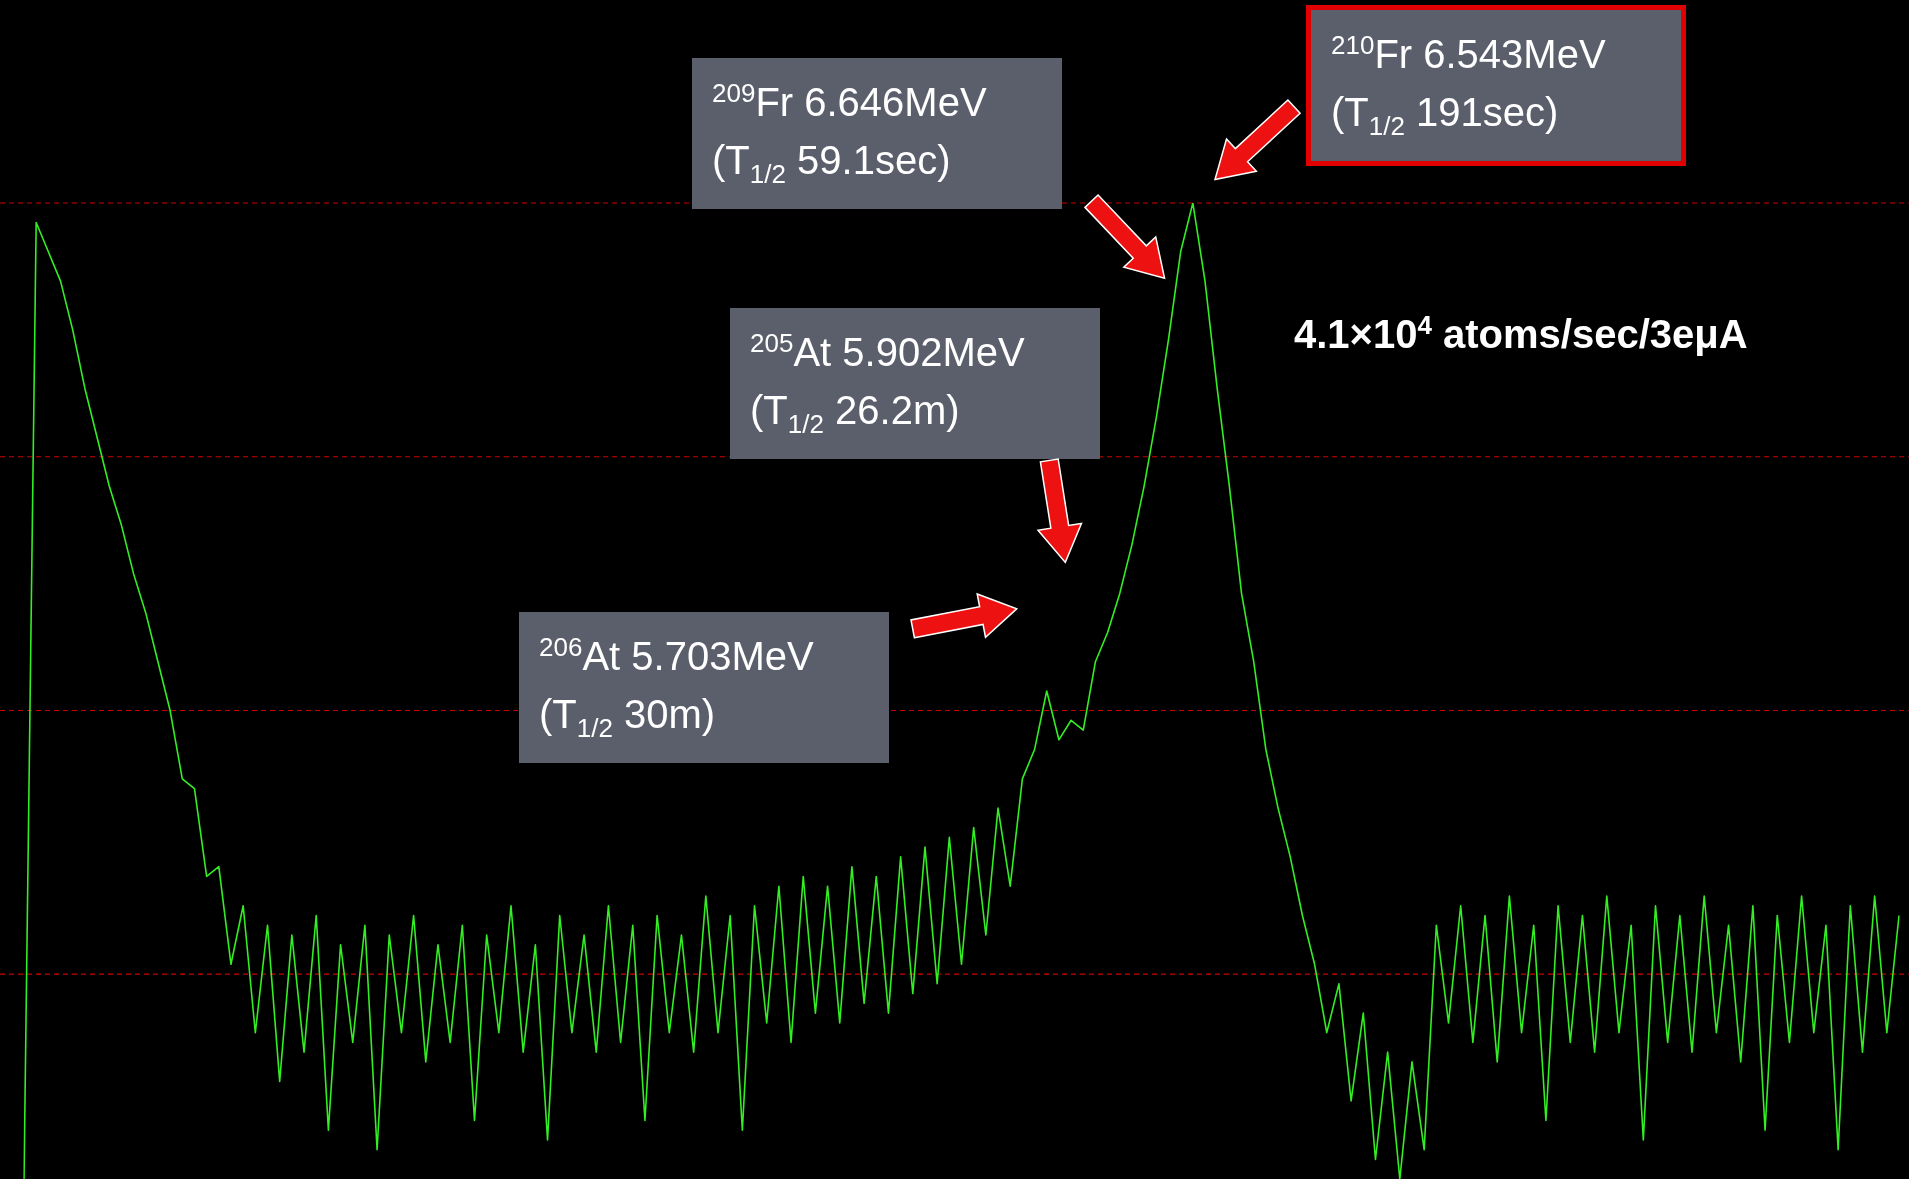 The image size is (1909, 1179). What do you see at coordinates (1521, 334) in the screenshot?
I see `annotation: 4.1×10$^{4}$ atoms/sec/3eμA` at bounding box center [1521, 334].